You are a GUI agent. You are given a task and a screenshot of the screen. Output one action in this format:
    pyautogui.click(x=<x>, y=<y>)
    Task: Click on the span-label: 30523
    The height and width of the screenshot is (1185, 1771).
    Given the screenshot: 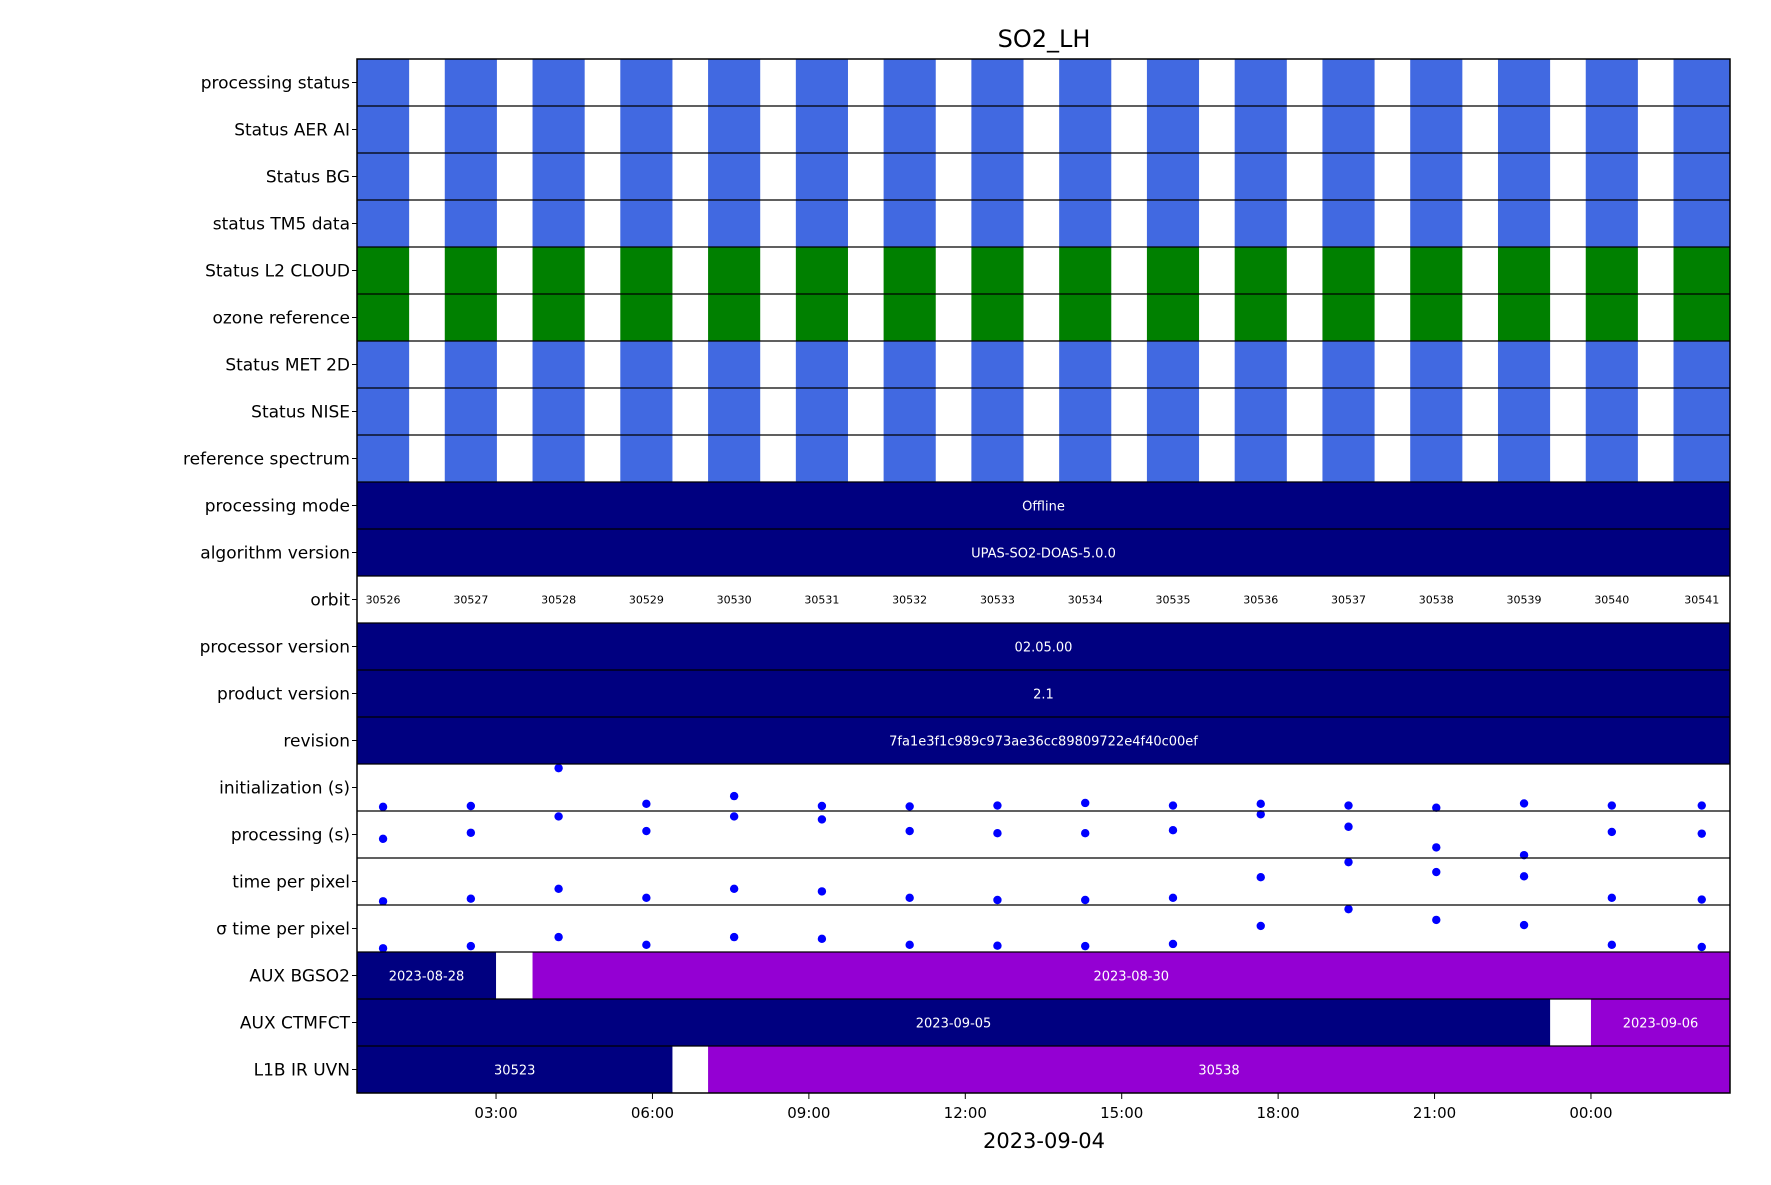 What is the action you would take?
    pyautogui.click(x=514, y=1071)
    